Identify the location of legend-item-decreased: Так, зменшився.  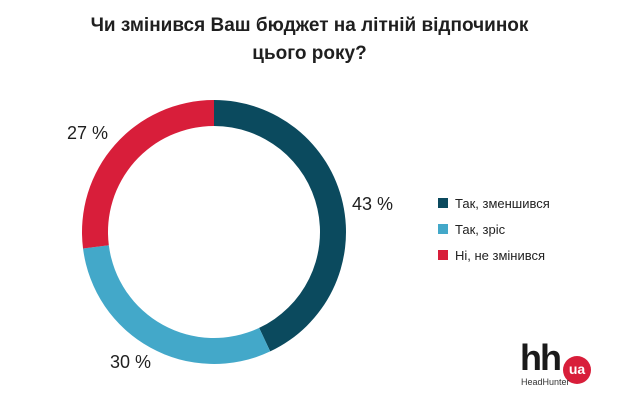
(494, 203).